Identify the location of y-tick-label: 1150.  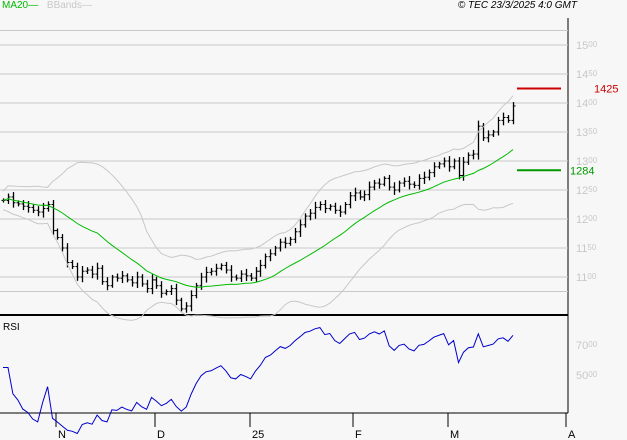
(586, 249).